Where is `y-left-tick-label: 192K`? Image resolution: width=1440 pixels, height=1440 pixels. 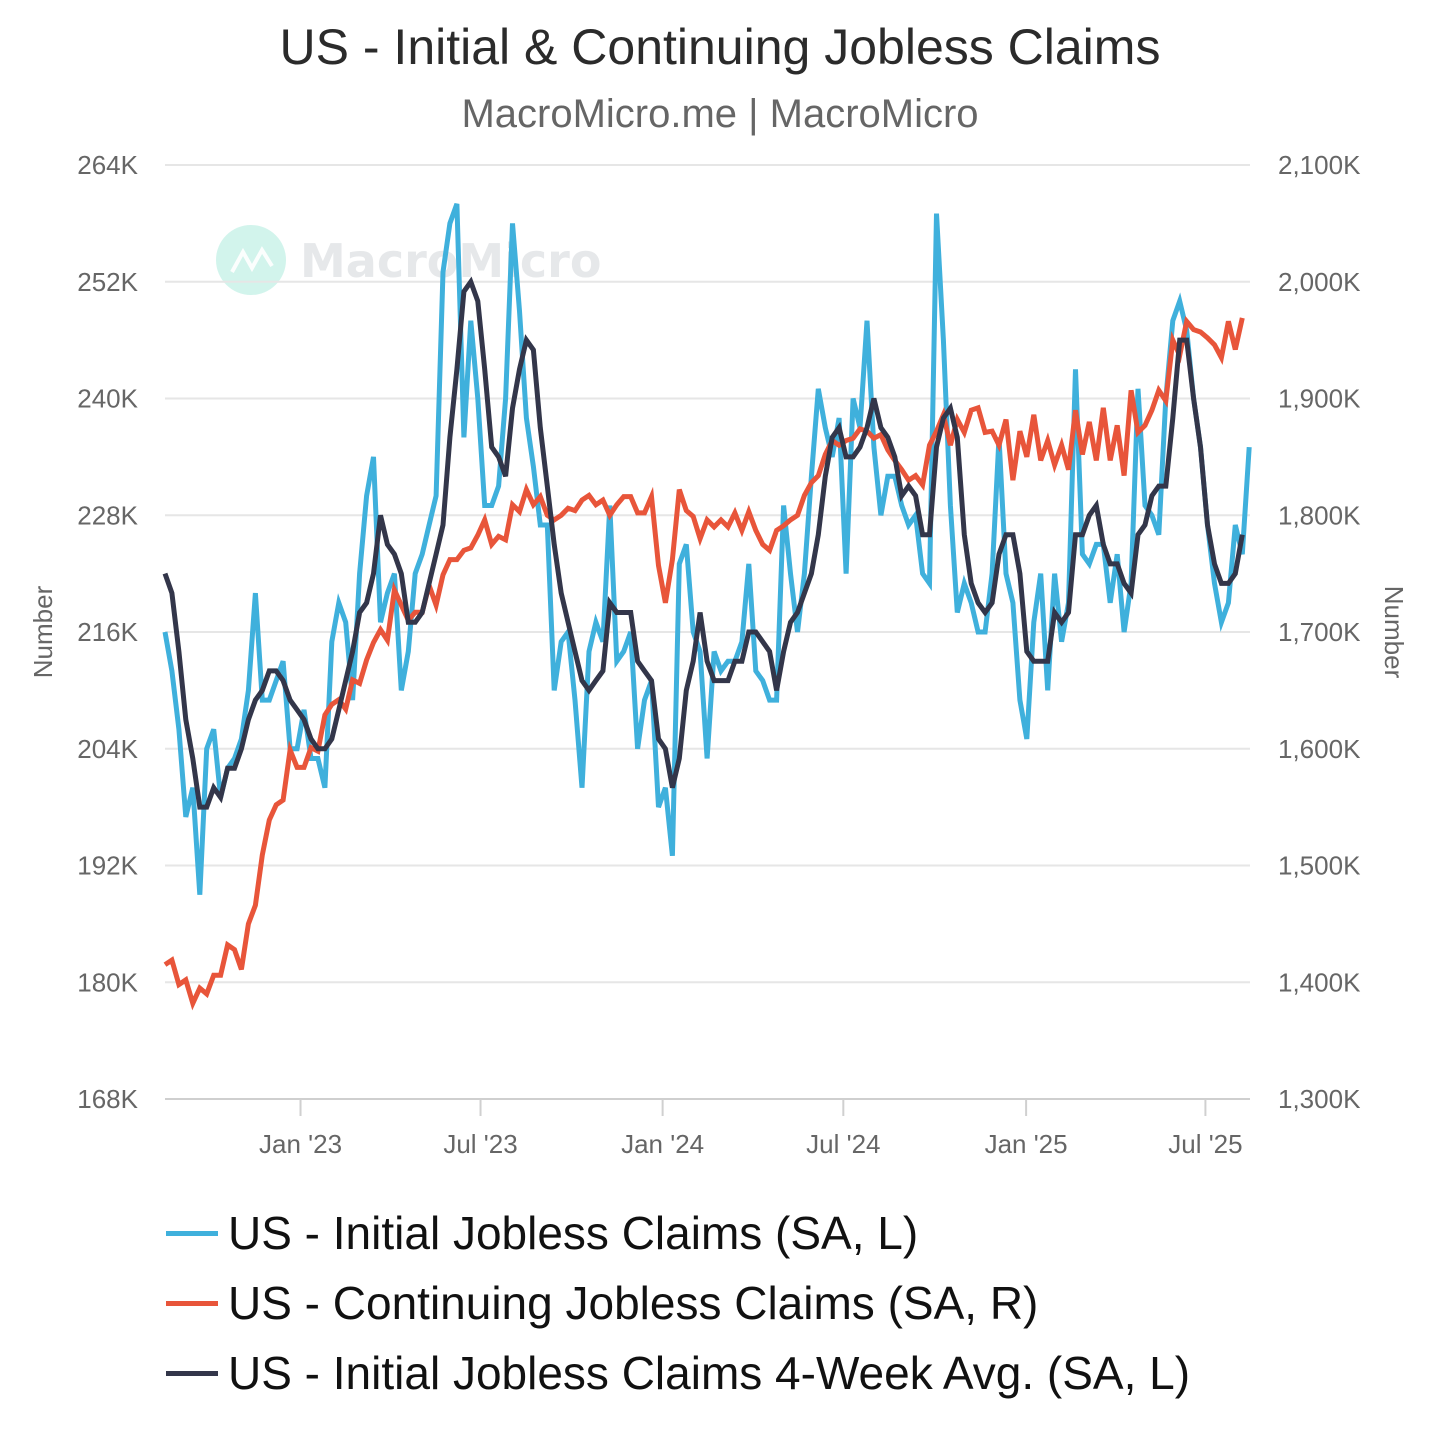
y-left-tick-label: 192K is located at coordinates (107, 866).